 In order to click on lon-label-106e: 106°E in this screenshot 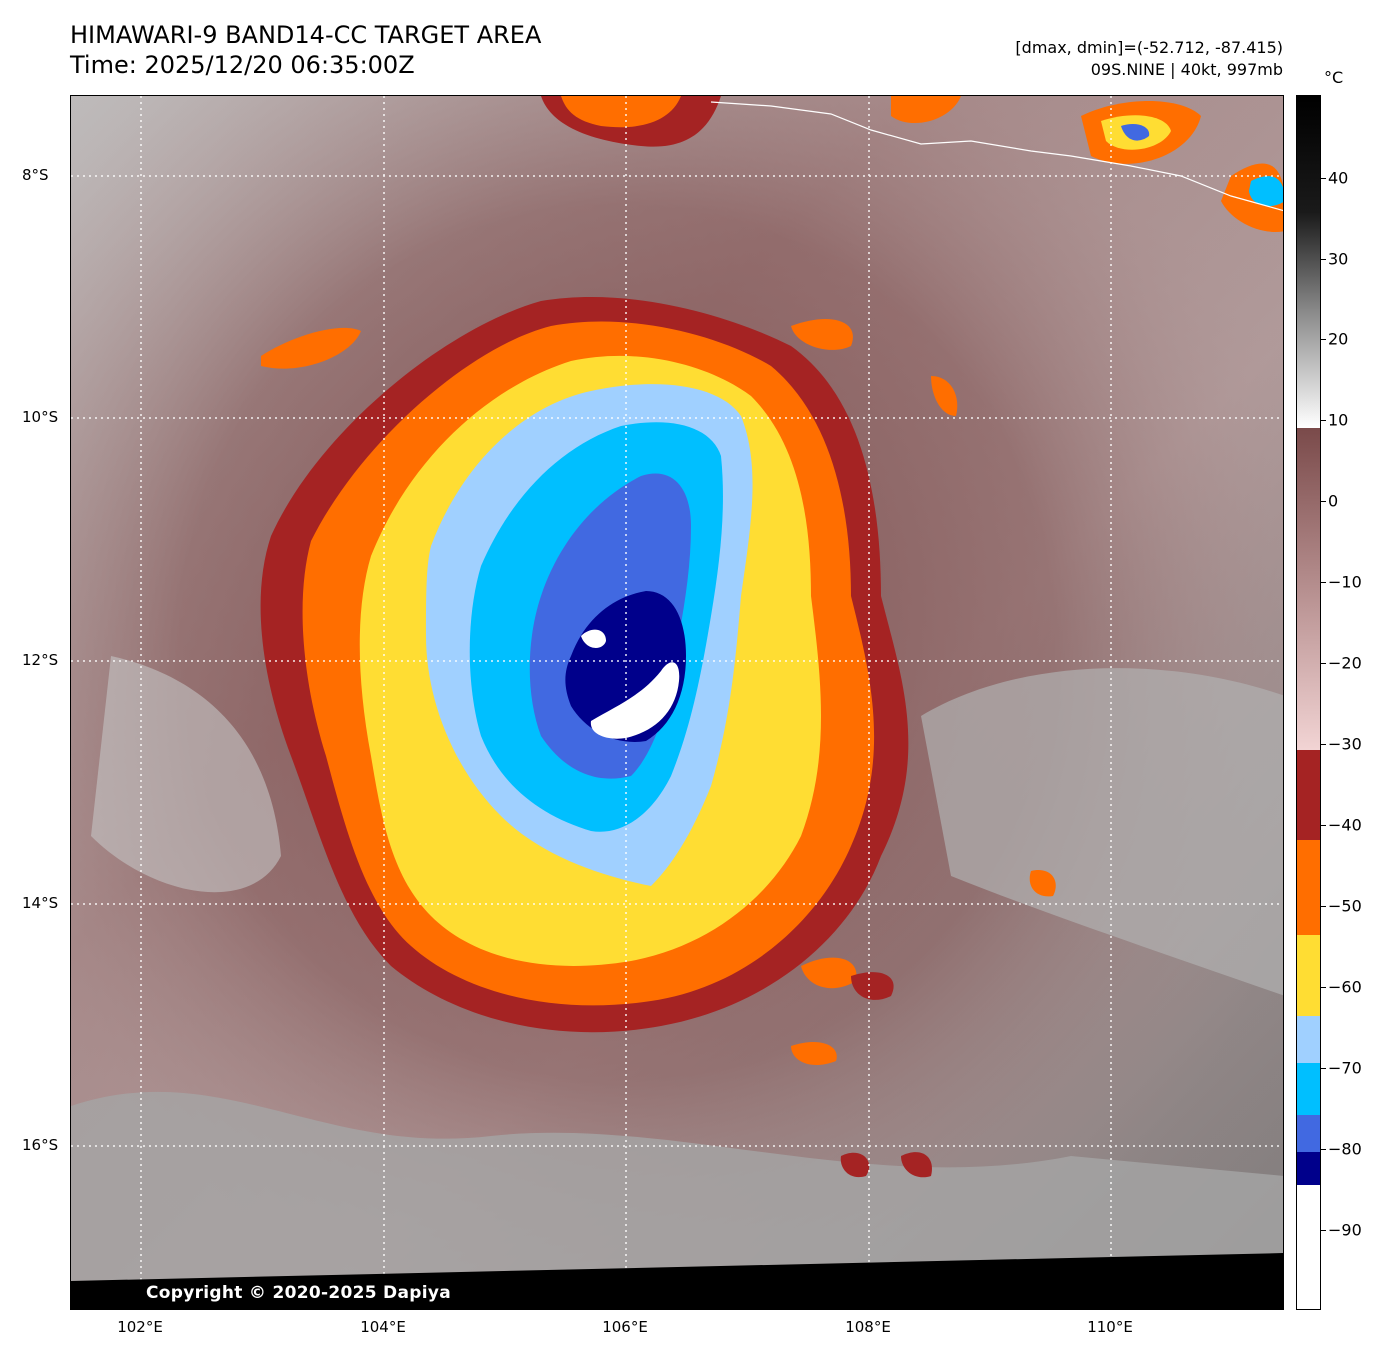, I will do `click(625, 1327)`.